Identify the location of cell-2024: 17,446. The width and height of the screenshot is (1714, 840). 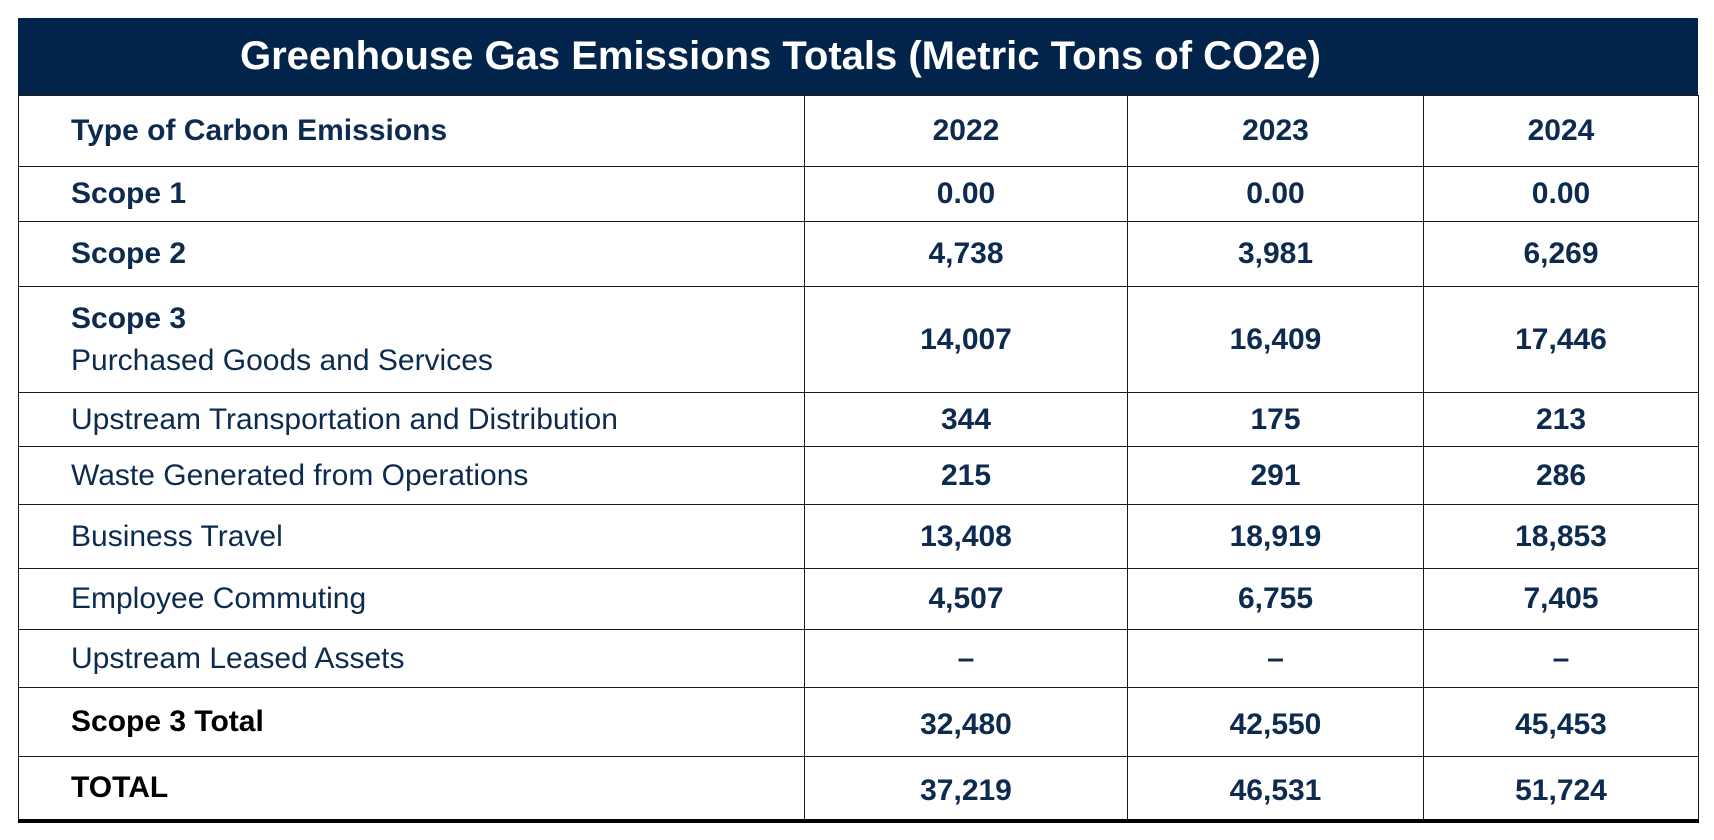
(1561, 339).